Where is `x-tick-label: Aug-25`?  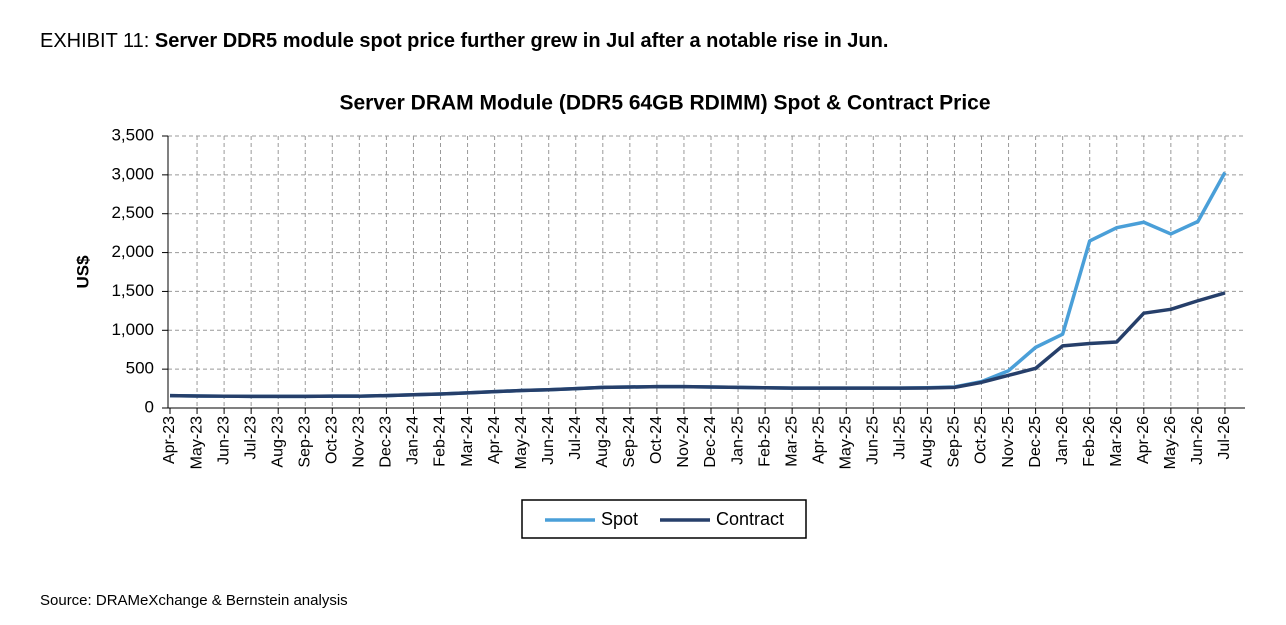 x-tick-label: Aug-25 is located at coordinates (927, 442).